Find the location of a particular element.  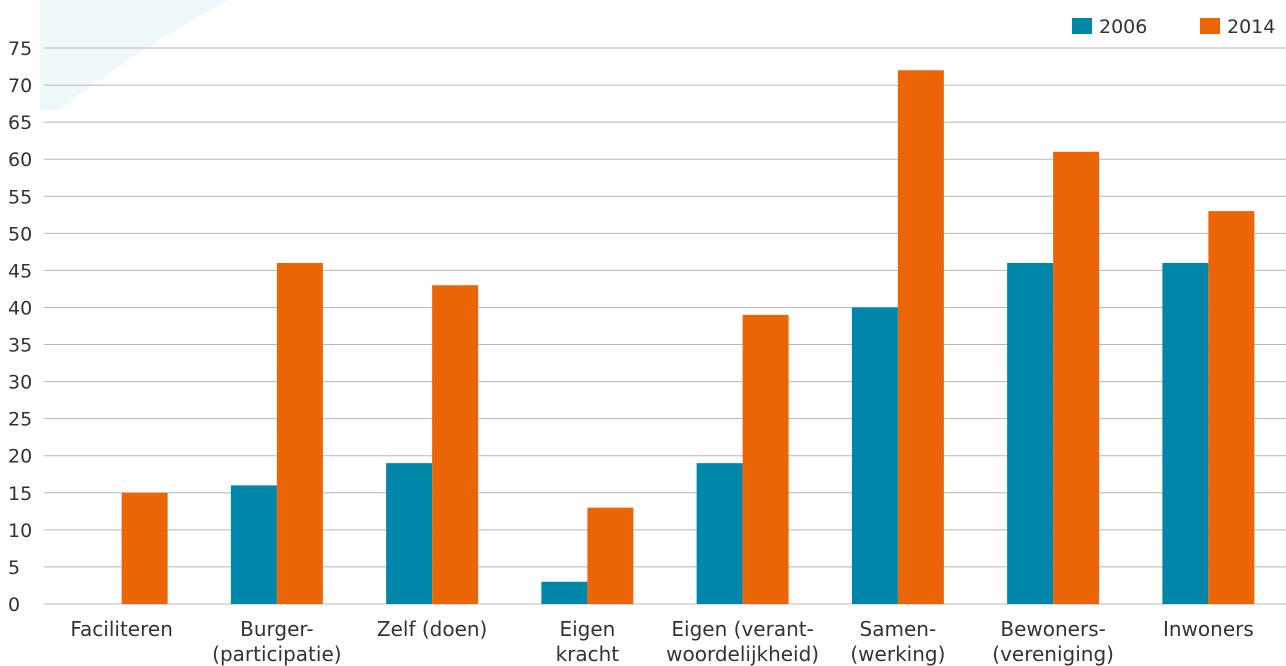

legend: 2006 2014 is located at coordinates (1173, 27).